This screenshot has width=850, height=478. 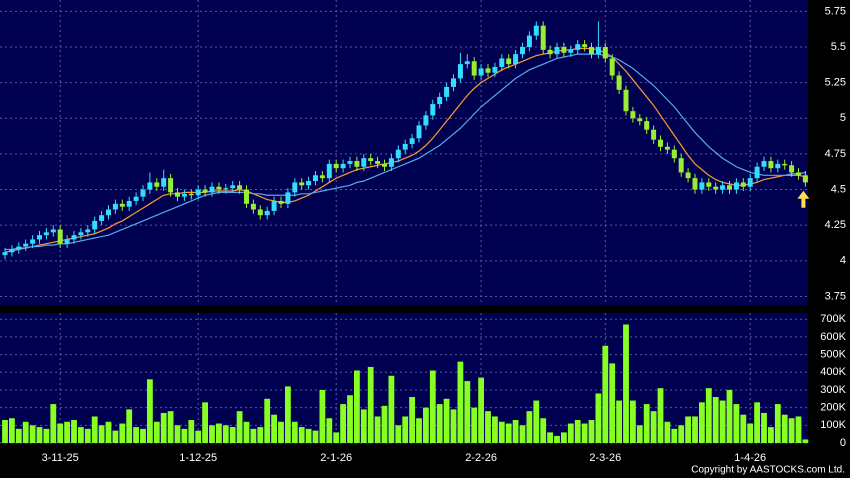 What do you see at coordinates (835, 83) in the screenshot?
I see `y-tick-label: 5.25` at bounding box center [835, 83].